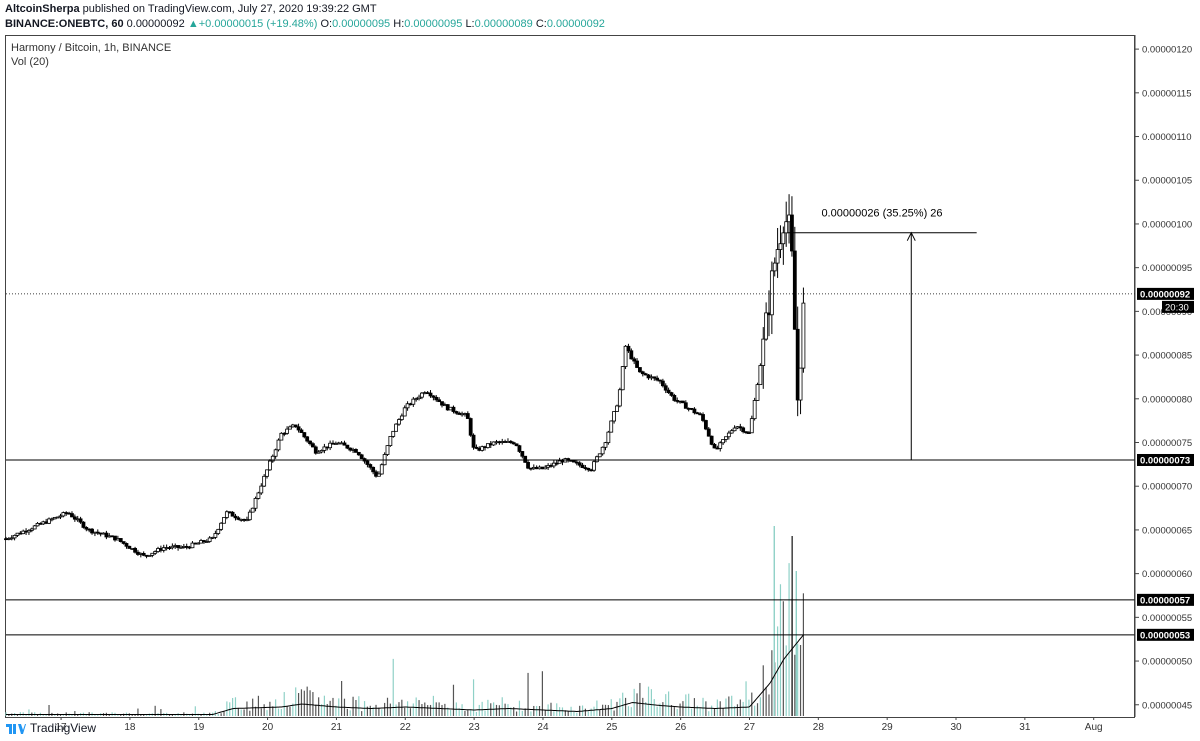 The height and width of the screenshot is (741, 1200). What do you see at coordinates (62, 727) in the screenshot?
I see `time-axis-label: 17` at bounding box center [62, 727].